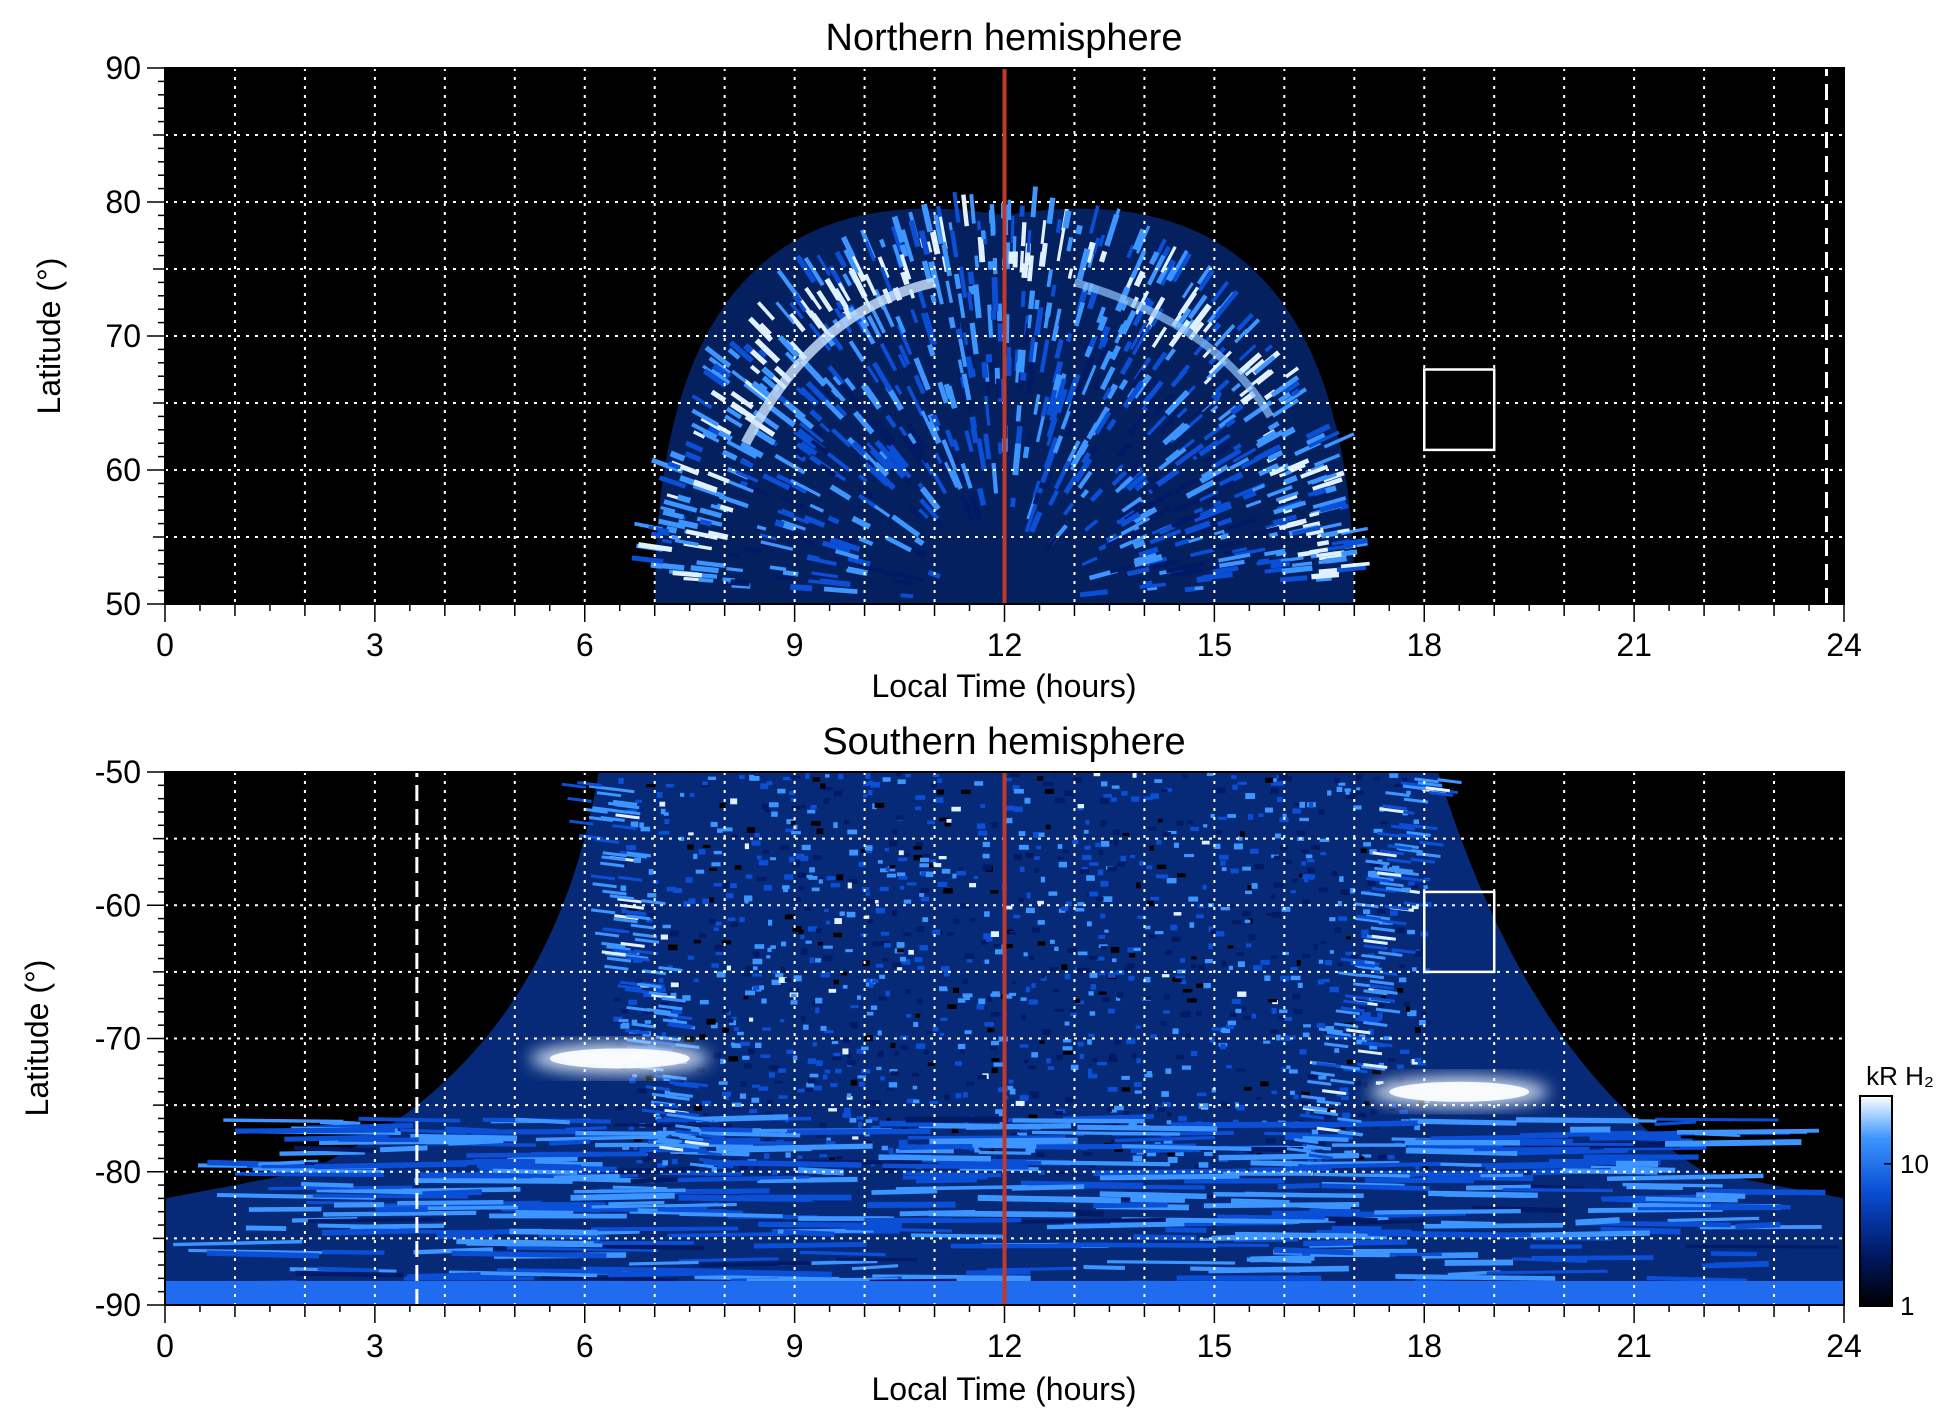 The height and width of the screenshot is (1423, 1950). What do you see at coordinates (165, 645) in the screenshot?
I see `north-x-tick-label: 0` at bounding box center [165, 645].